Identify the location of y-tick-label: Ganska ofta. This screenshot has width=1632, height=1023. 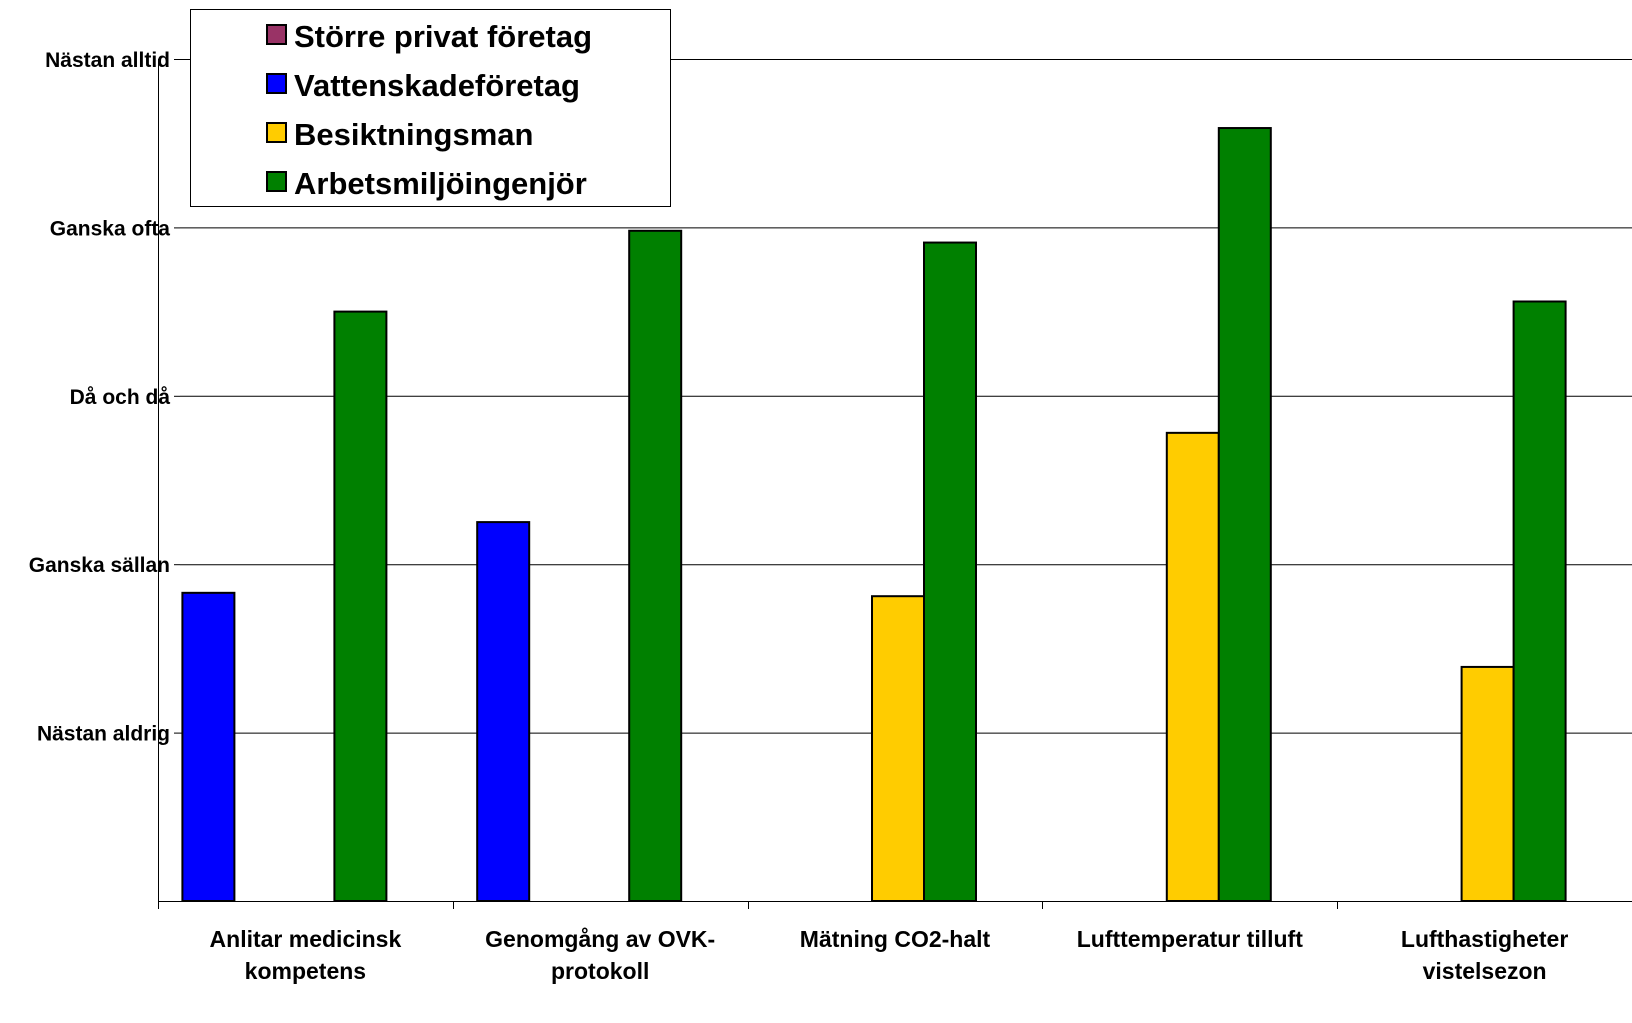
(110, 228).